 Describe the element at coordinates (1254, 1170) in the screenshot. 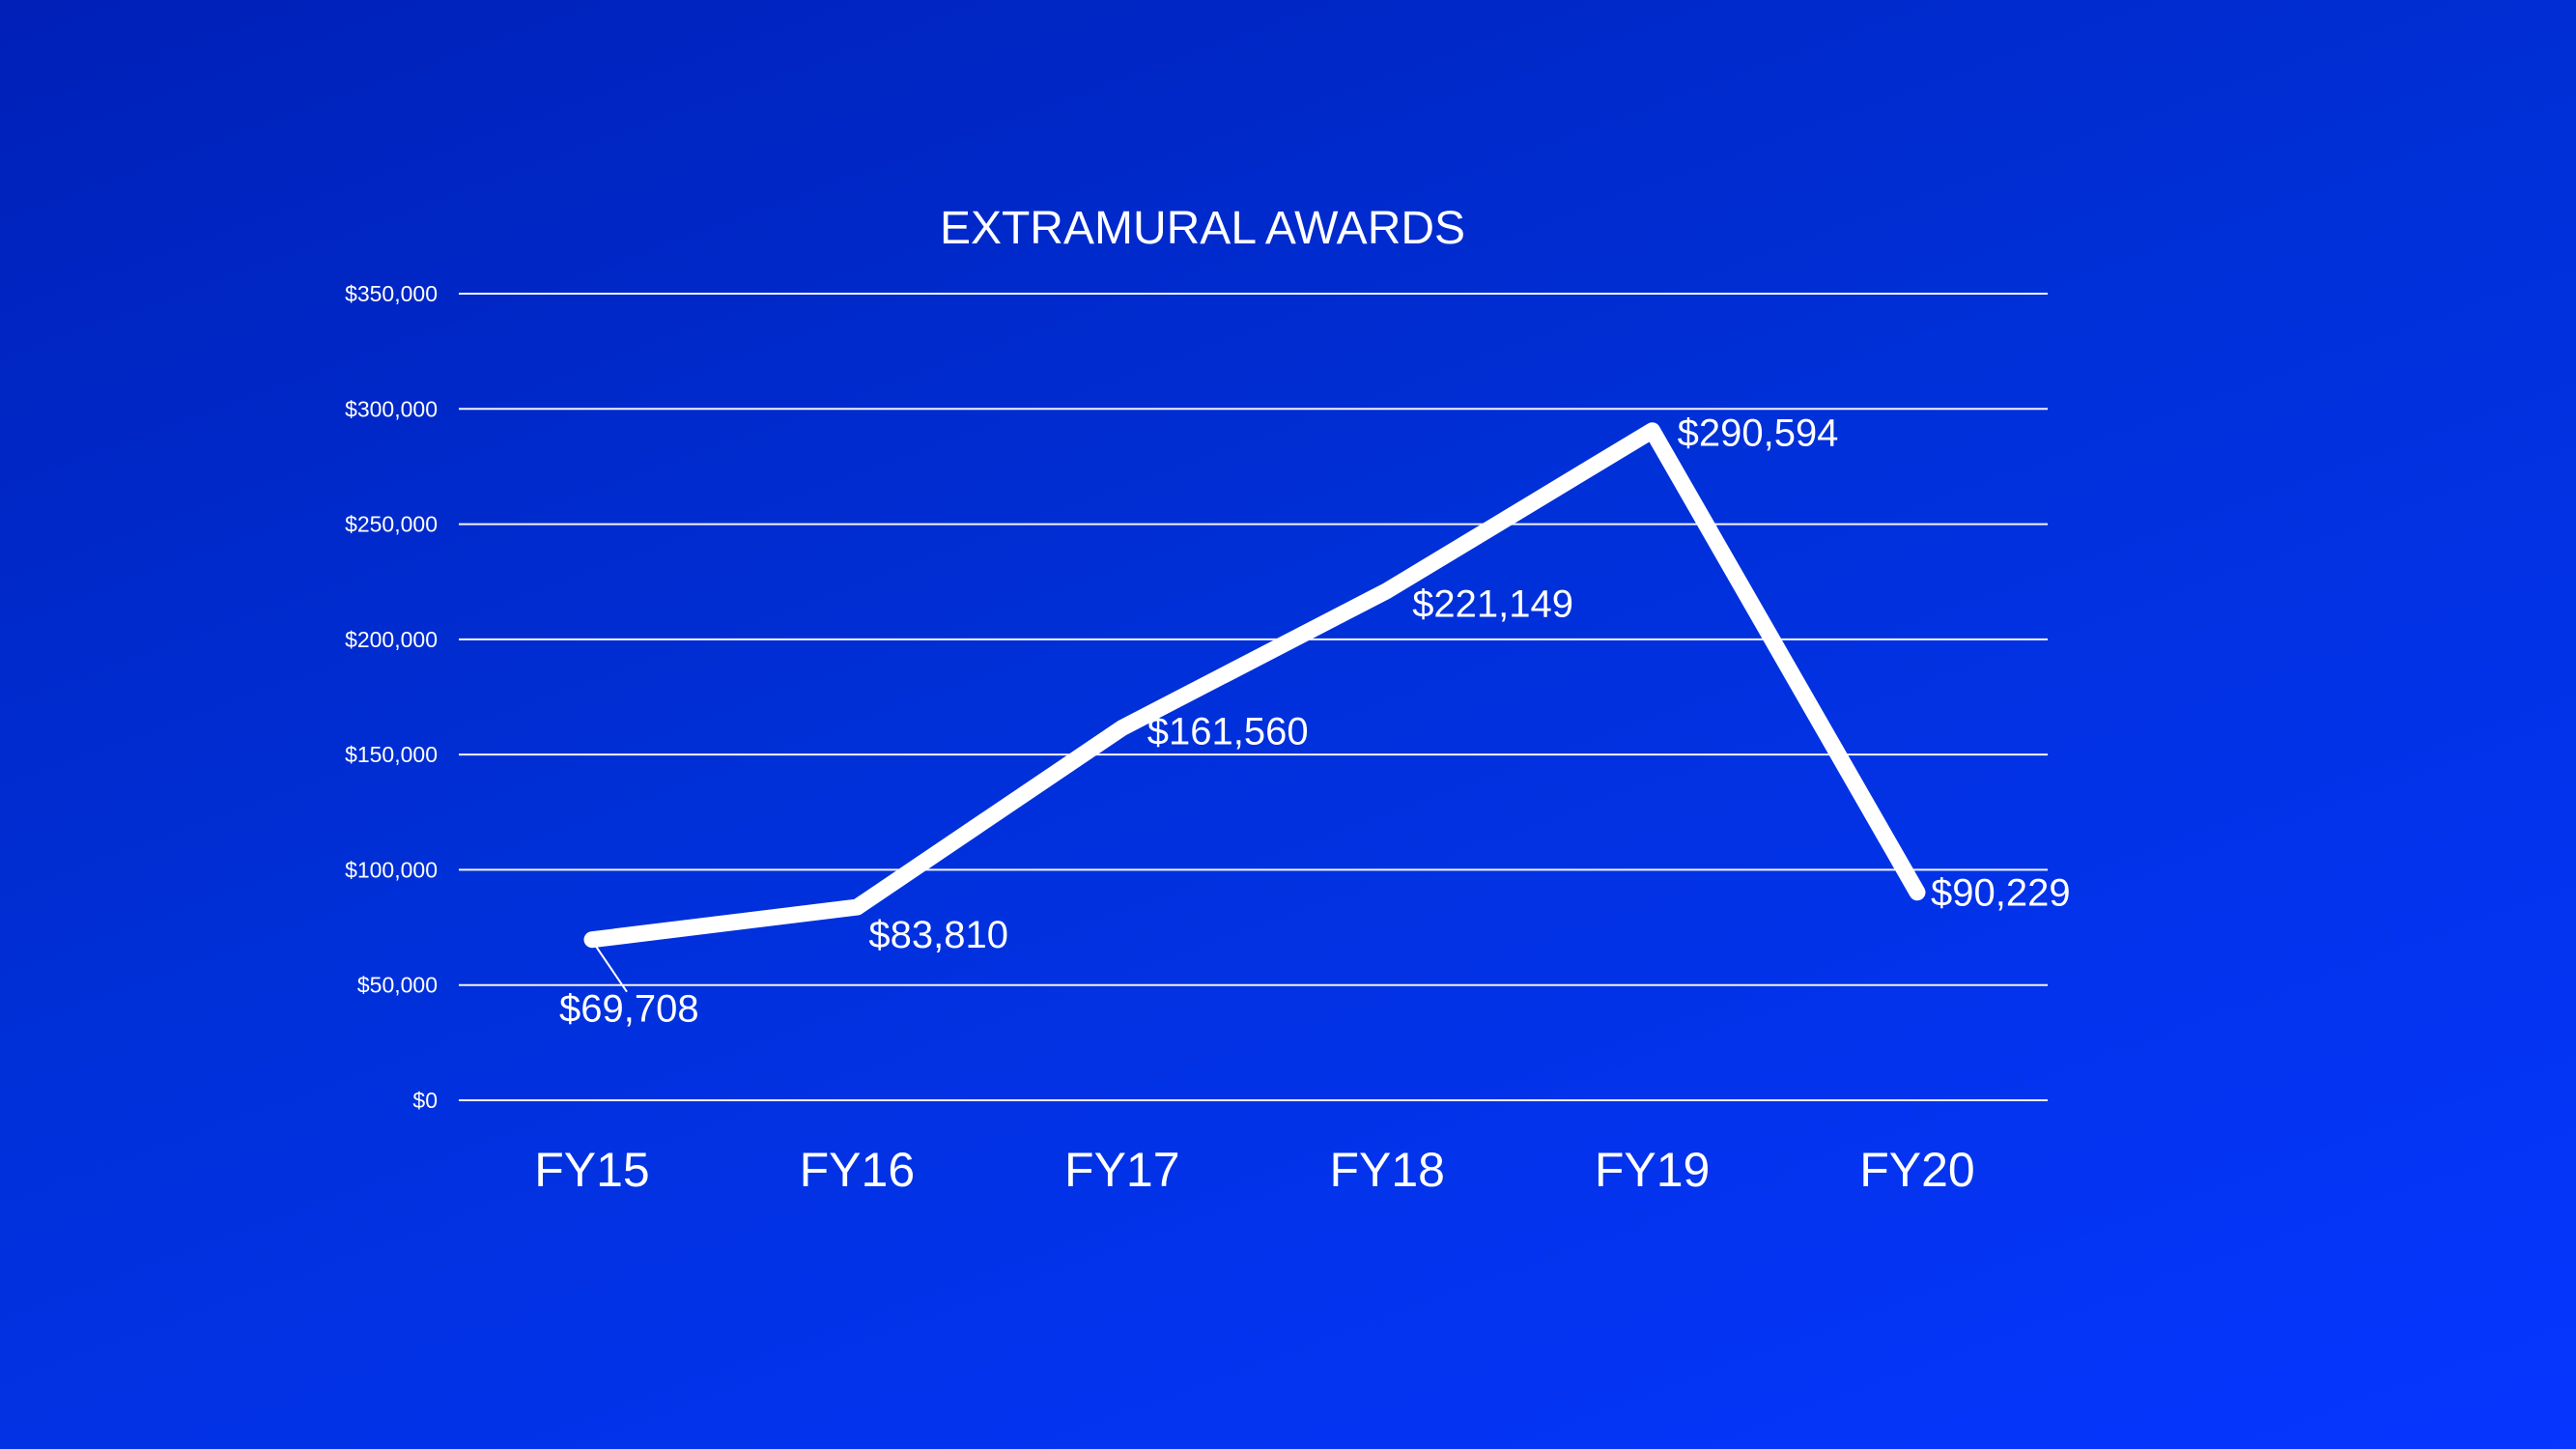

I see `x-axis-tick-labels: FY15 FY16 FY17 FY18 FY19 FY20` at that location.